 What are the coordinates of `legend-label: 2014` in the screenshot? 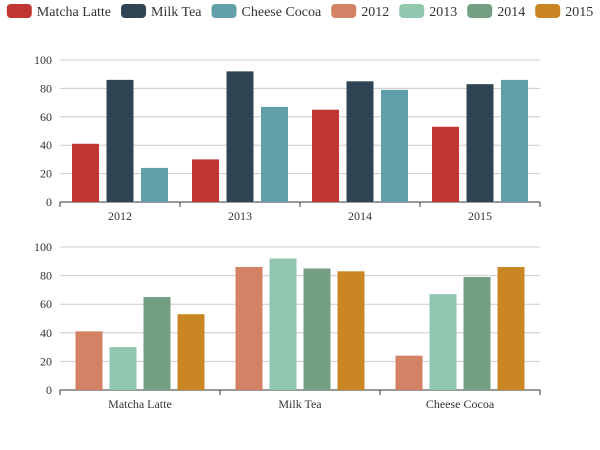 It's located at (511, 12).